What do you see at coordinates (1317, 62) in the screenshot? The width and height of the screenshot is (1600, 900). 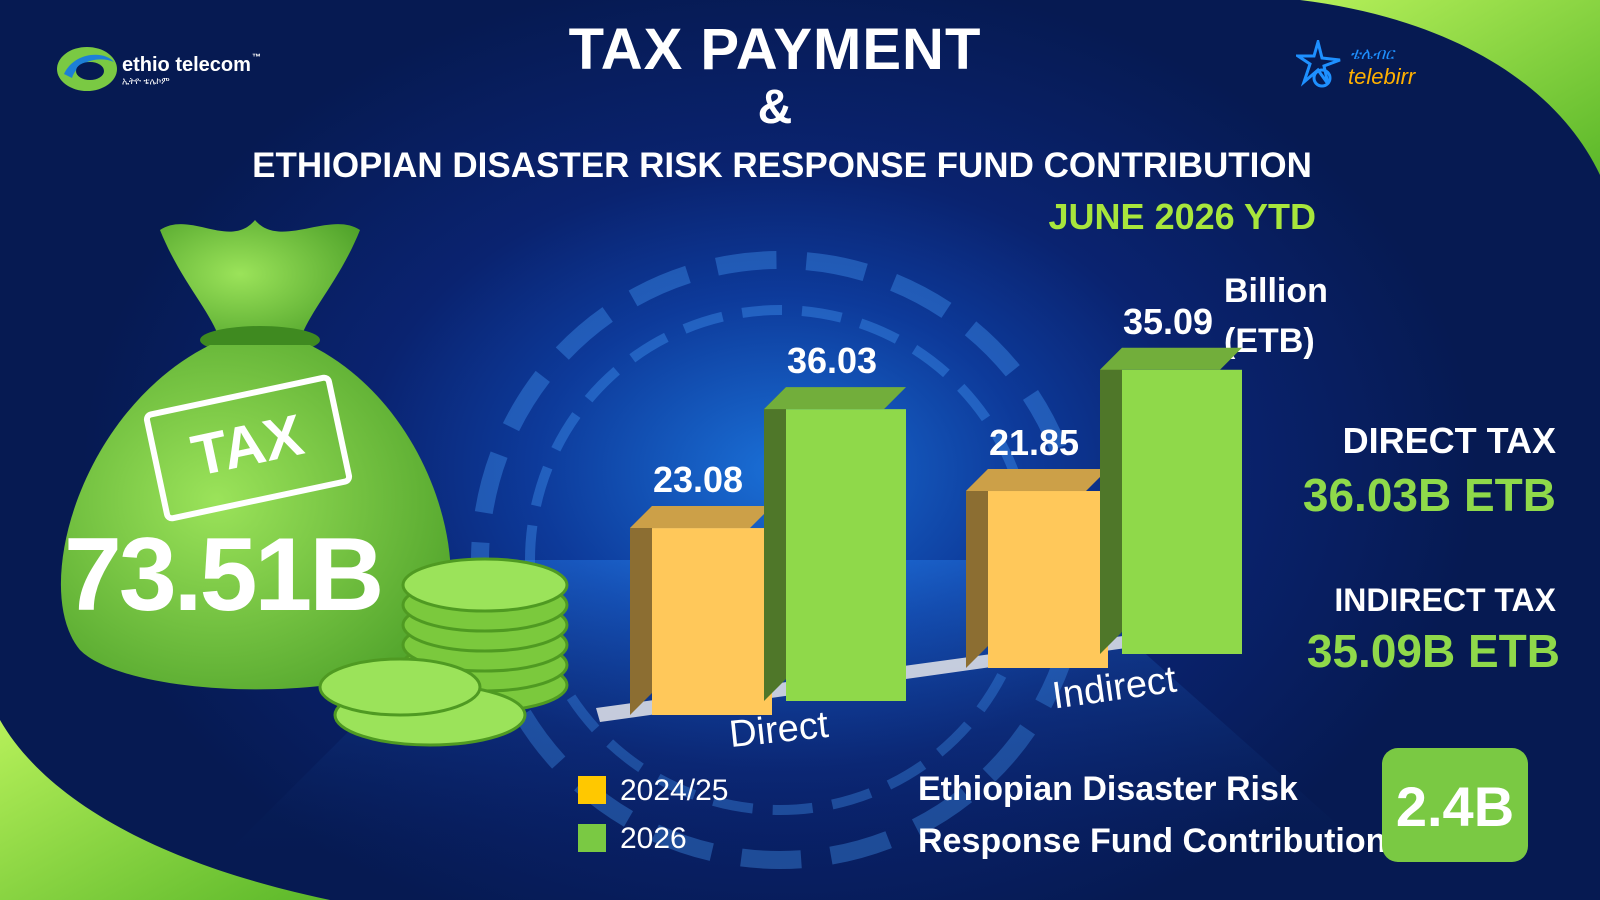 I see `telebirr-star-icon` at bounding box center [1317, 62].